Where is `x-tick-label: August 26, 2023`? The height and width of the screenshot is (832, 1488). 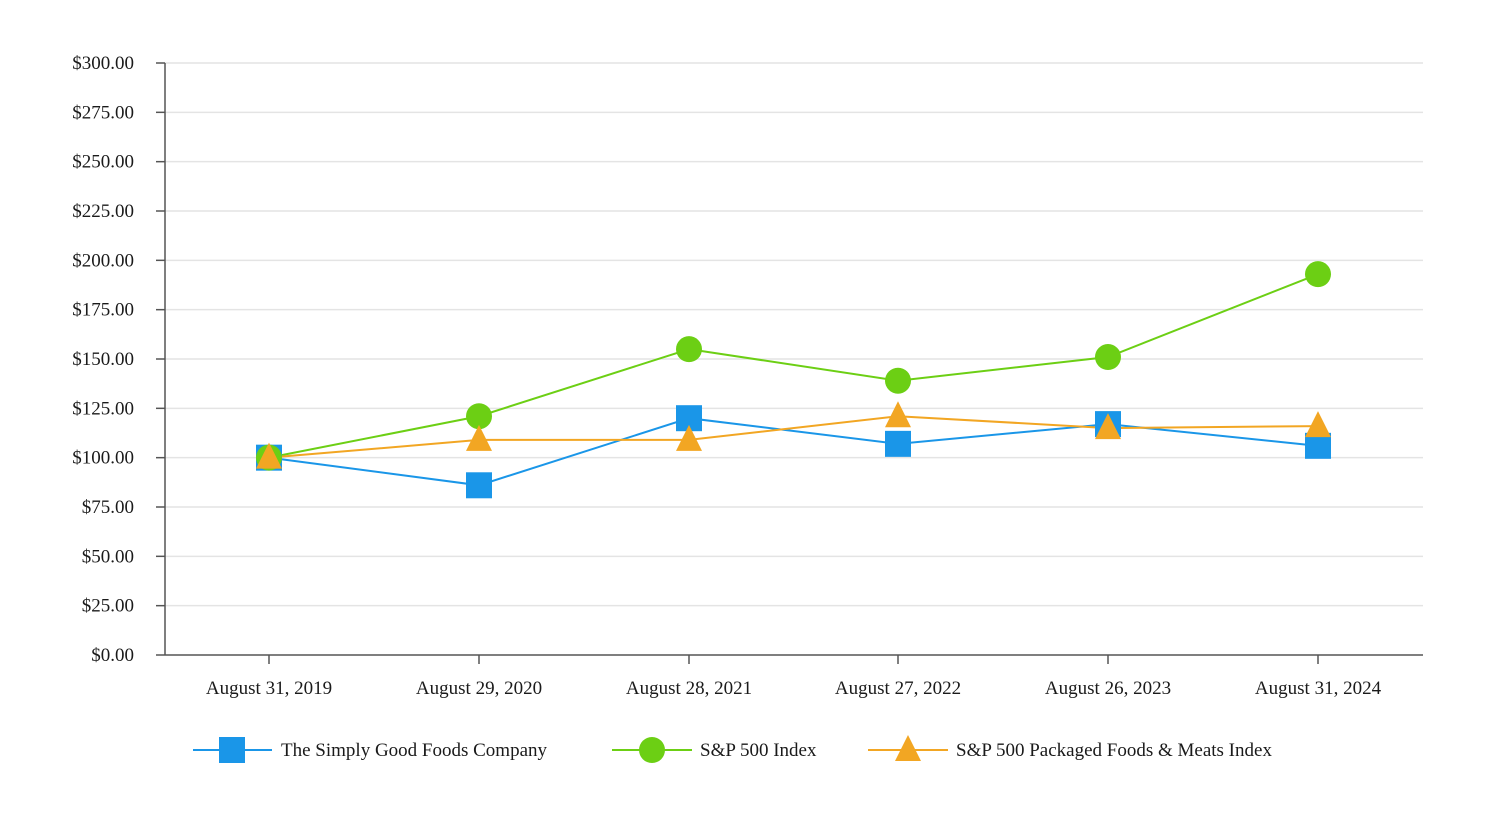
x-tick-label: August 26, 2023 is located at coordinates (1108, 688).